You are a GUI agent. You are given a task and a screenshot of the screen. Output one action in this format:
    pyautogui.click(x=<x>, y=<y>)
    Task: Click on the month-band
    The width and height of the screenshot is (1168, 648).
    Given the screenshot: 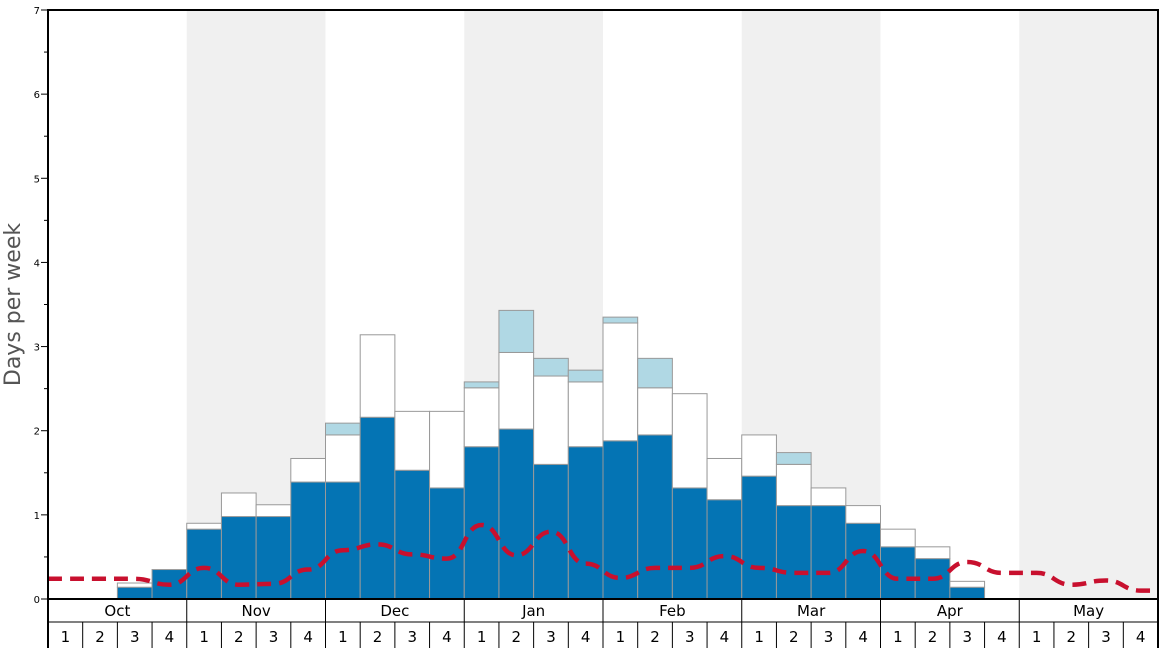 What is the action you would take?
    pyautogui.click(x=1088, y=304)
    